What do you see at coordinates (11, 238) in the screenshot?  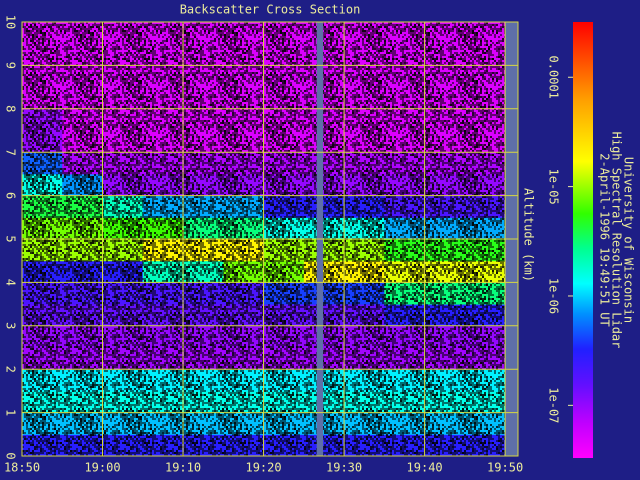 I see `y-tick-label: 5` at bounding box center [11, 238].